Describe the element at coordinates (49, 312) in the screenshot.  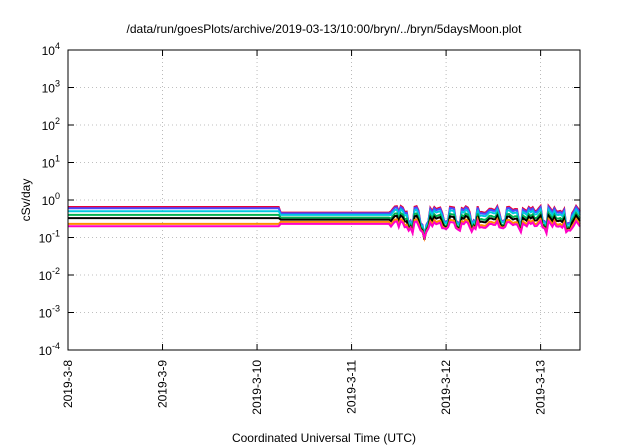
I see `y-tick-label: 10⁻³` at that location.